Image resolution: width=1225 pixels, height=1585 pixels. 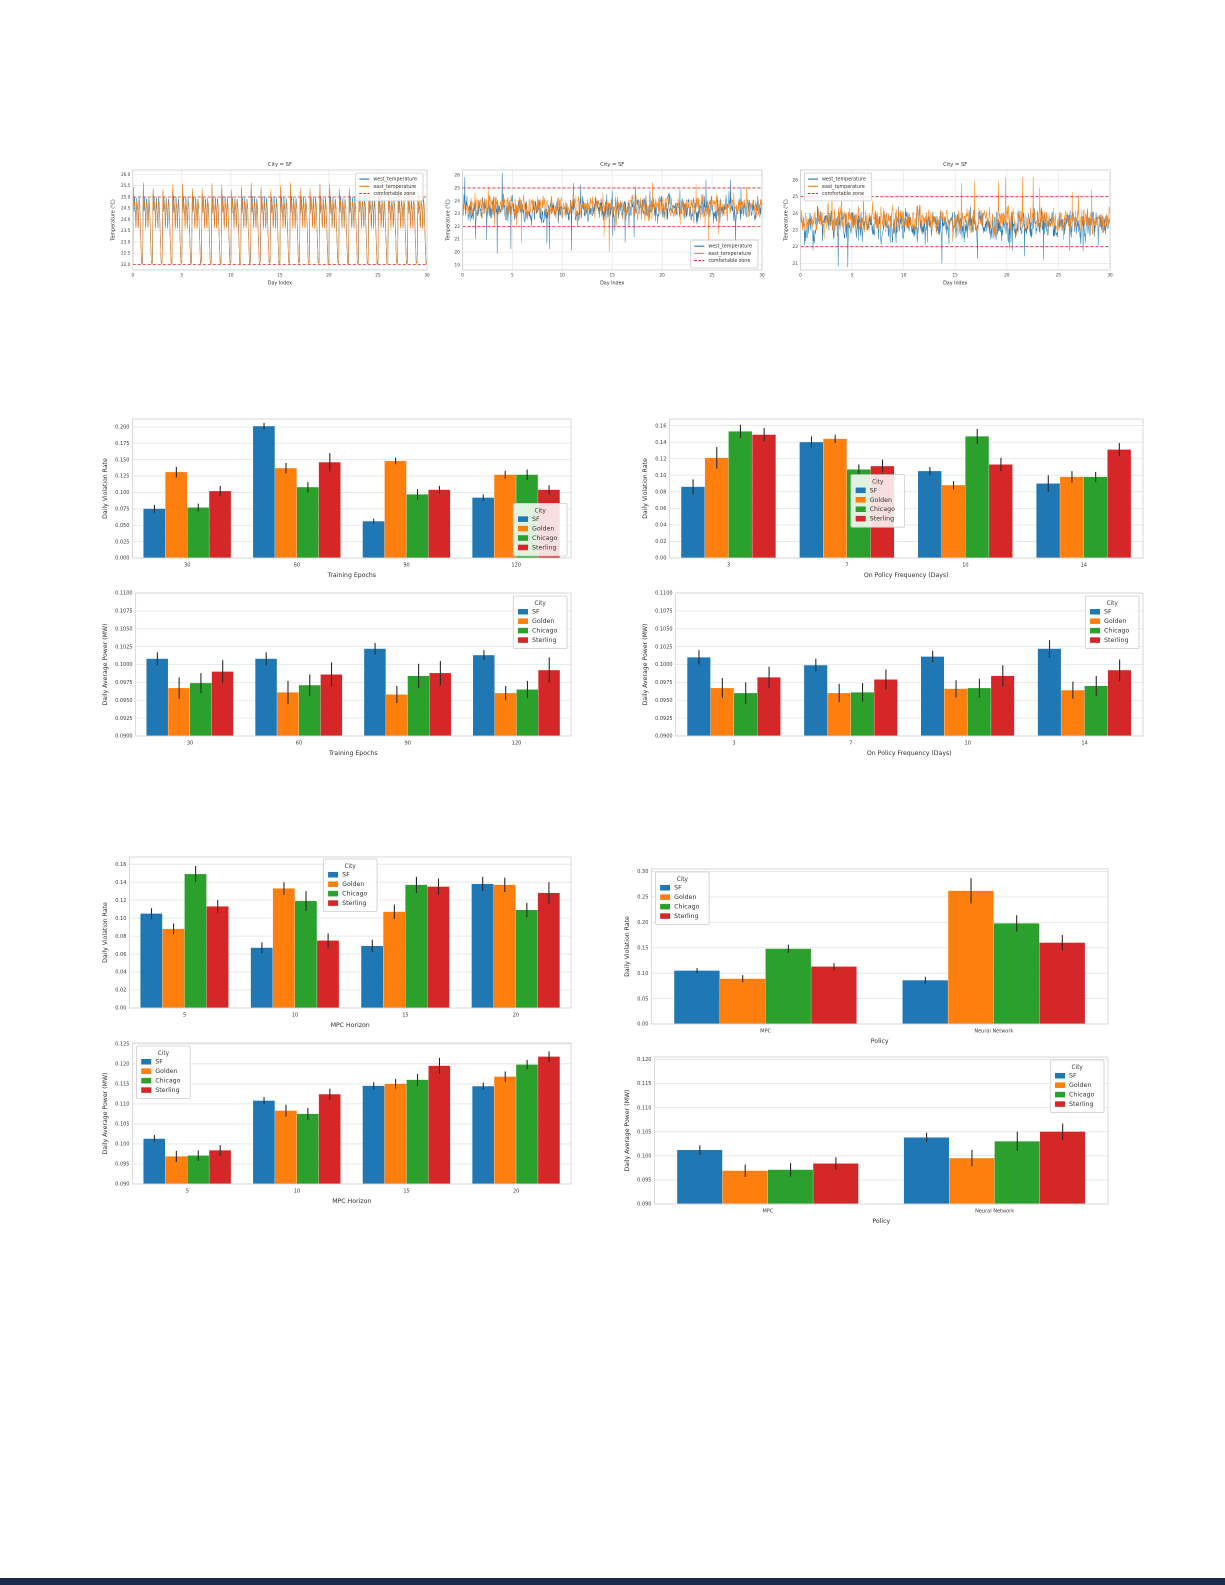 What do you see at coordinates (742, 1001) in the screenshot?
I see `bar-Golden-MPC` at bounding box center [742, 1001].